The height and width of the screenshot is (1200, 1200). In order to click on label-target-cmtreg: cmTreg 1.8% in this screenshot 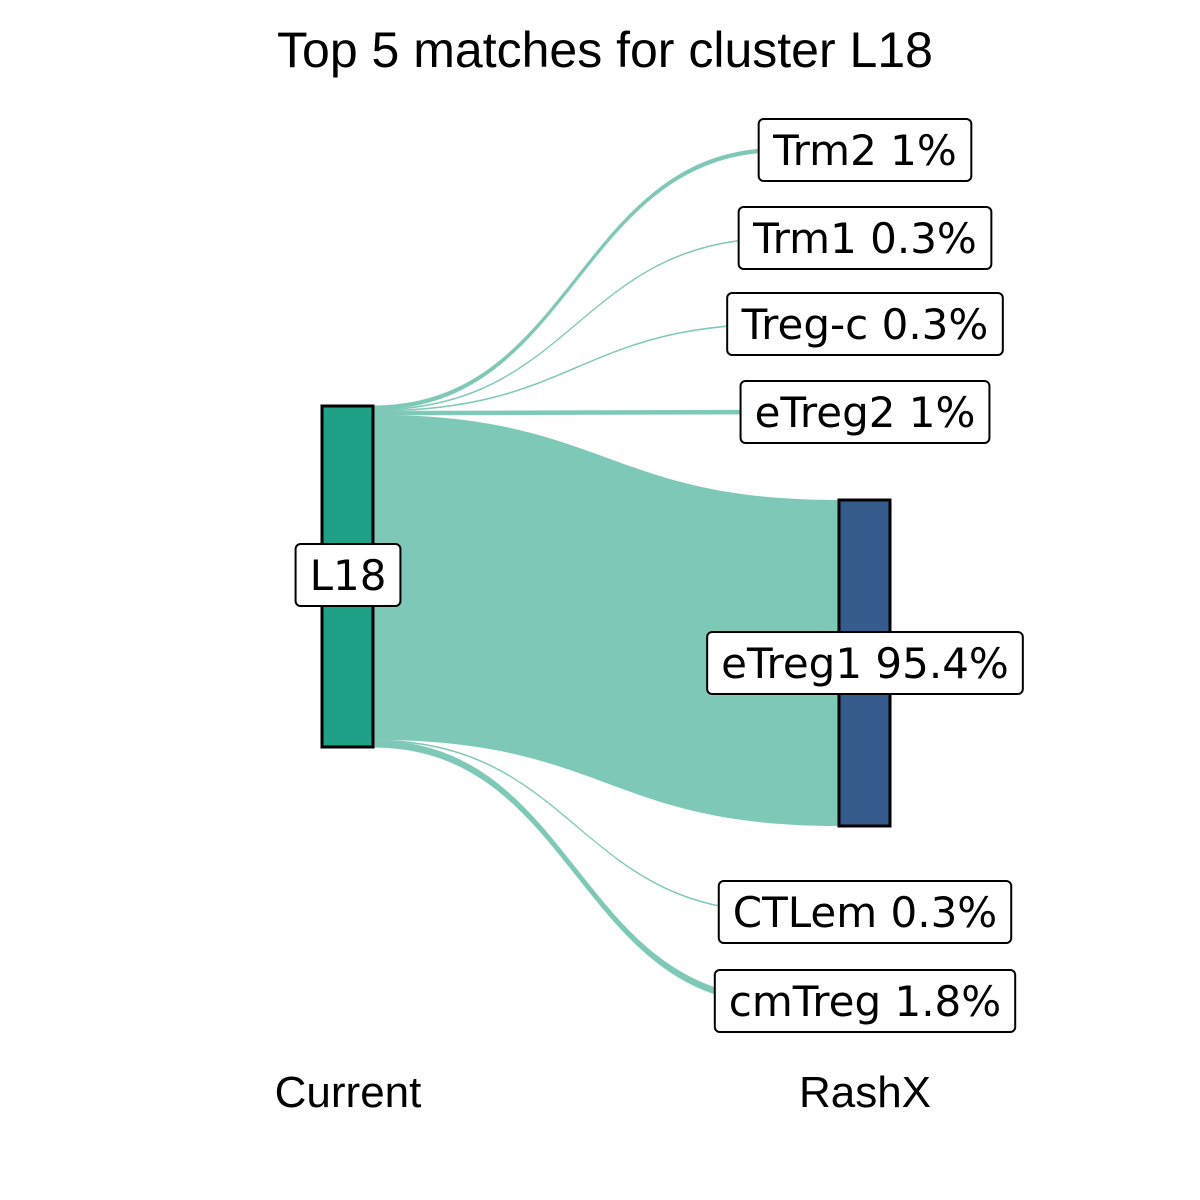, I will do `click(865, 1001)`.